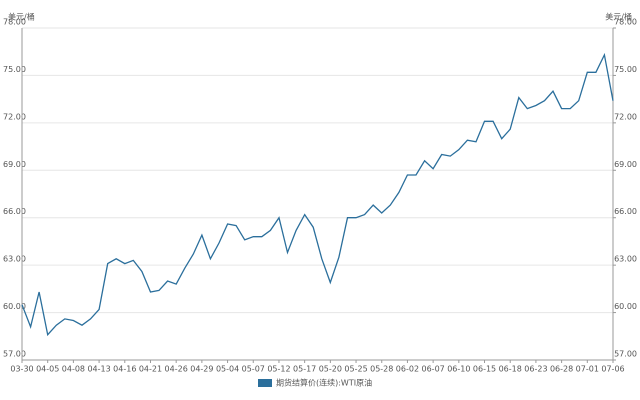 The width and height of the screenshot is (640, 400). What do you see at coordinates (510, 369) in the screenshot?
I see `x-tick-label: 06-18` at bounding box center [510, 369].